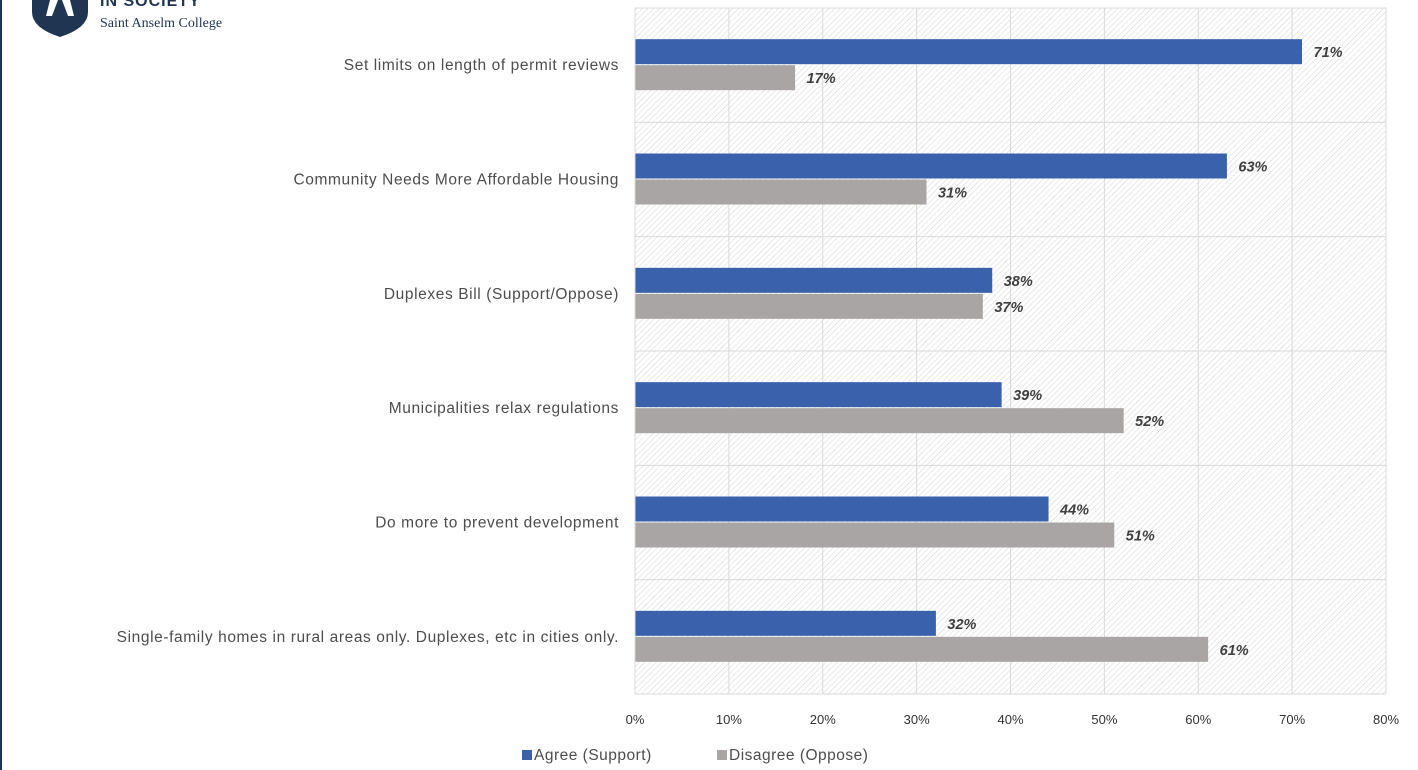 The image size is (1418, 770). I want to click on x-tick-label: 40%, so click(1010, 719).